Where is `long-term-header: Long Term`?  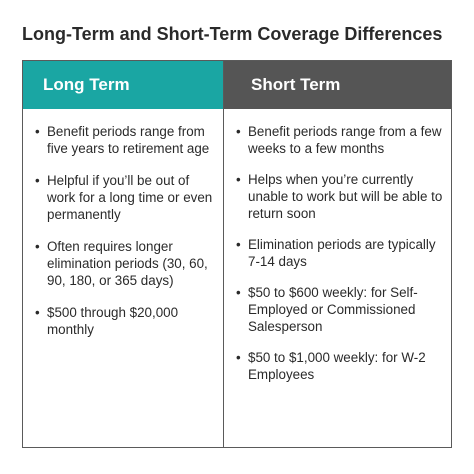
long-term-header: Long Term is located at coordinates (123, 85).